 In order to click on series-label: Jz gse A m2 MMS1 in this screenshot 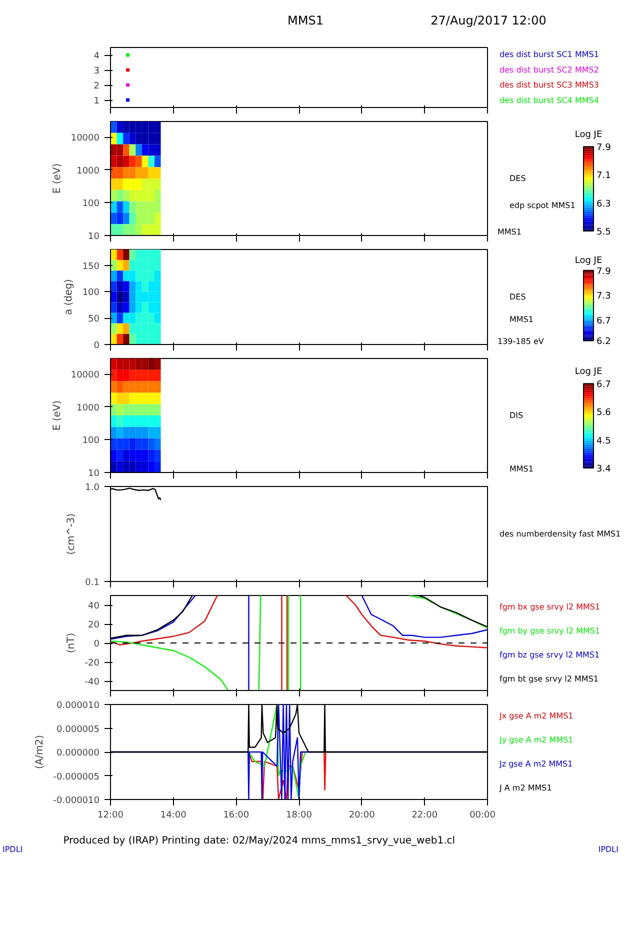, I will do `click(535, 764)`.